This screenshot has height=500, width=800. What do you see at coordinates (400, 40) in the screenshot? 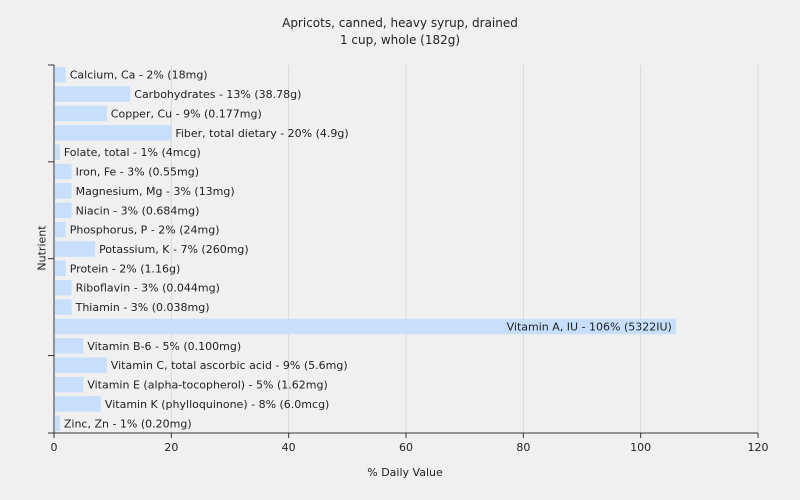
I see `chart-subtitle: 1 cup, whole (182g)` at bounding box center [400, 40].